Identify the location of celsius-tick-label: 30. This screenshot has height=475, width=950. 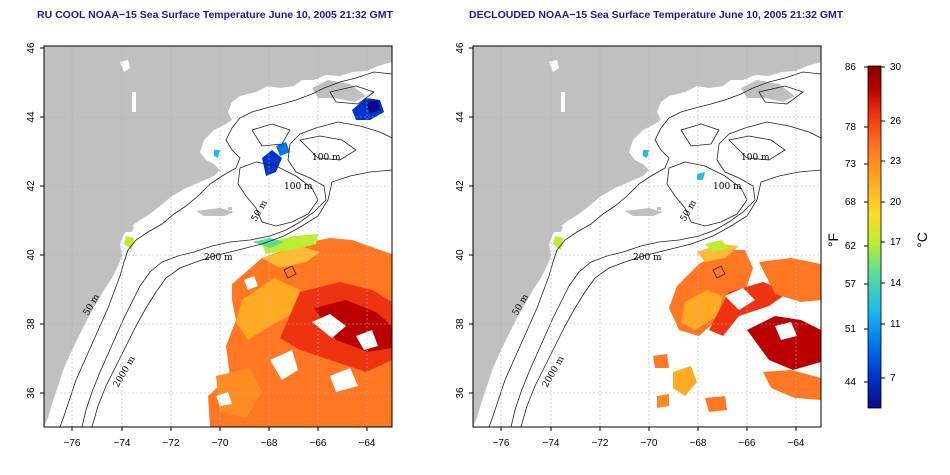
(896, 67).